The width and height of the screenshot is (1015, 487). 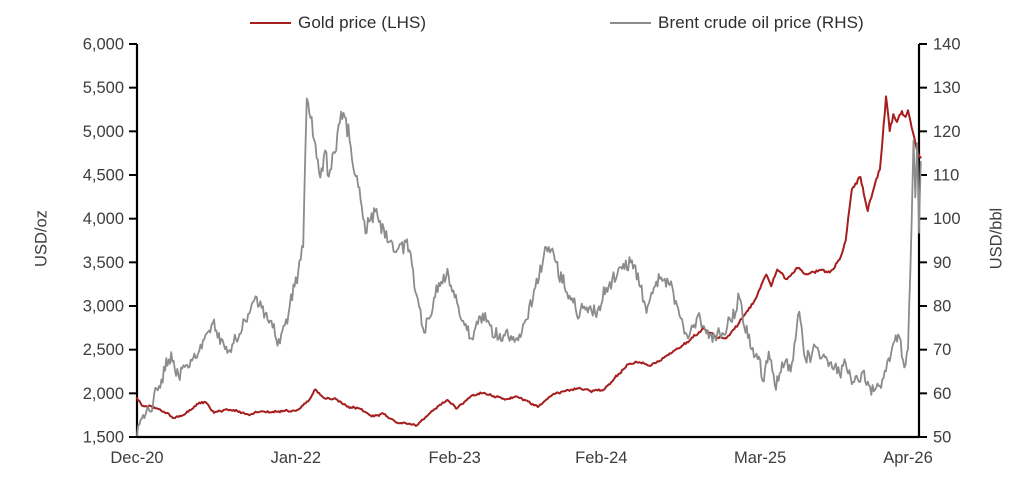 I want to click on right-axis-tick-label: 130, so click(x=947, y=88).